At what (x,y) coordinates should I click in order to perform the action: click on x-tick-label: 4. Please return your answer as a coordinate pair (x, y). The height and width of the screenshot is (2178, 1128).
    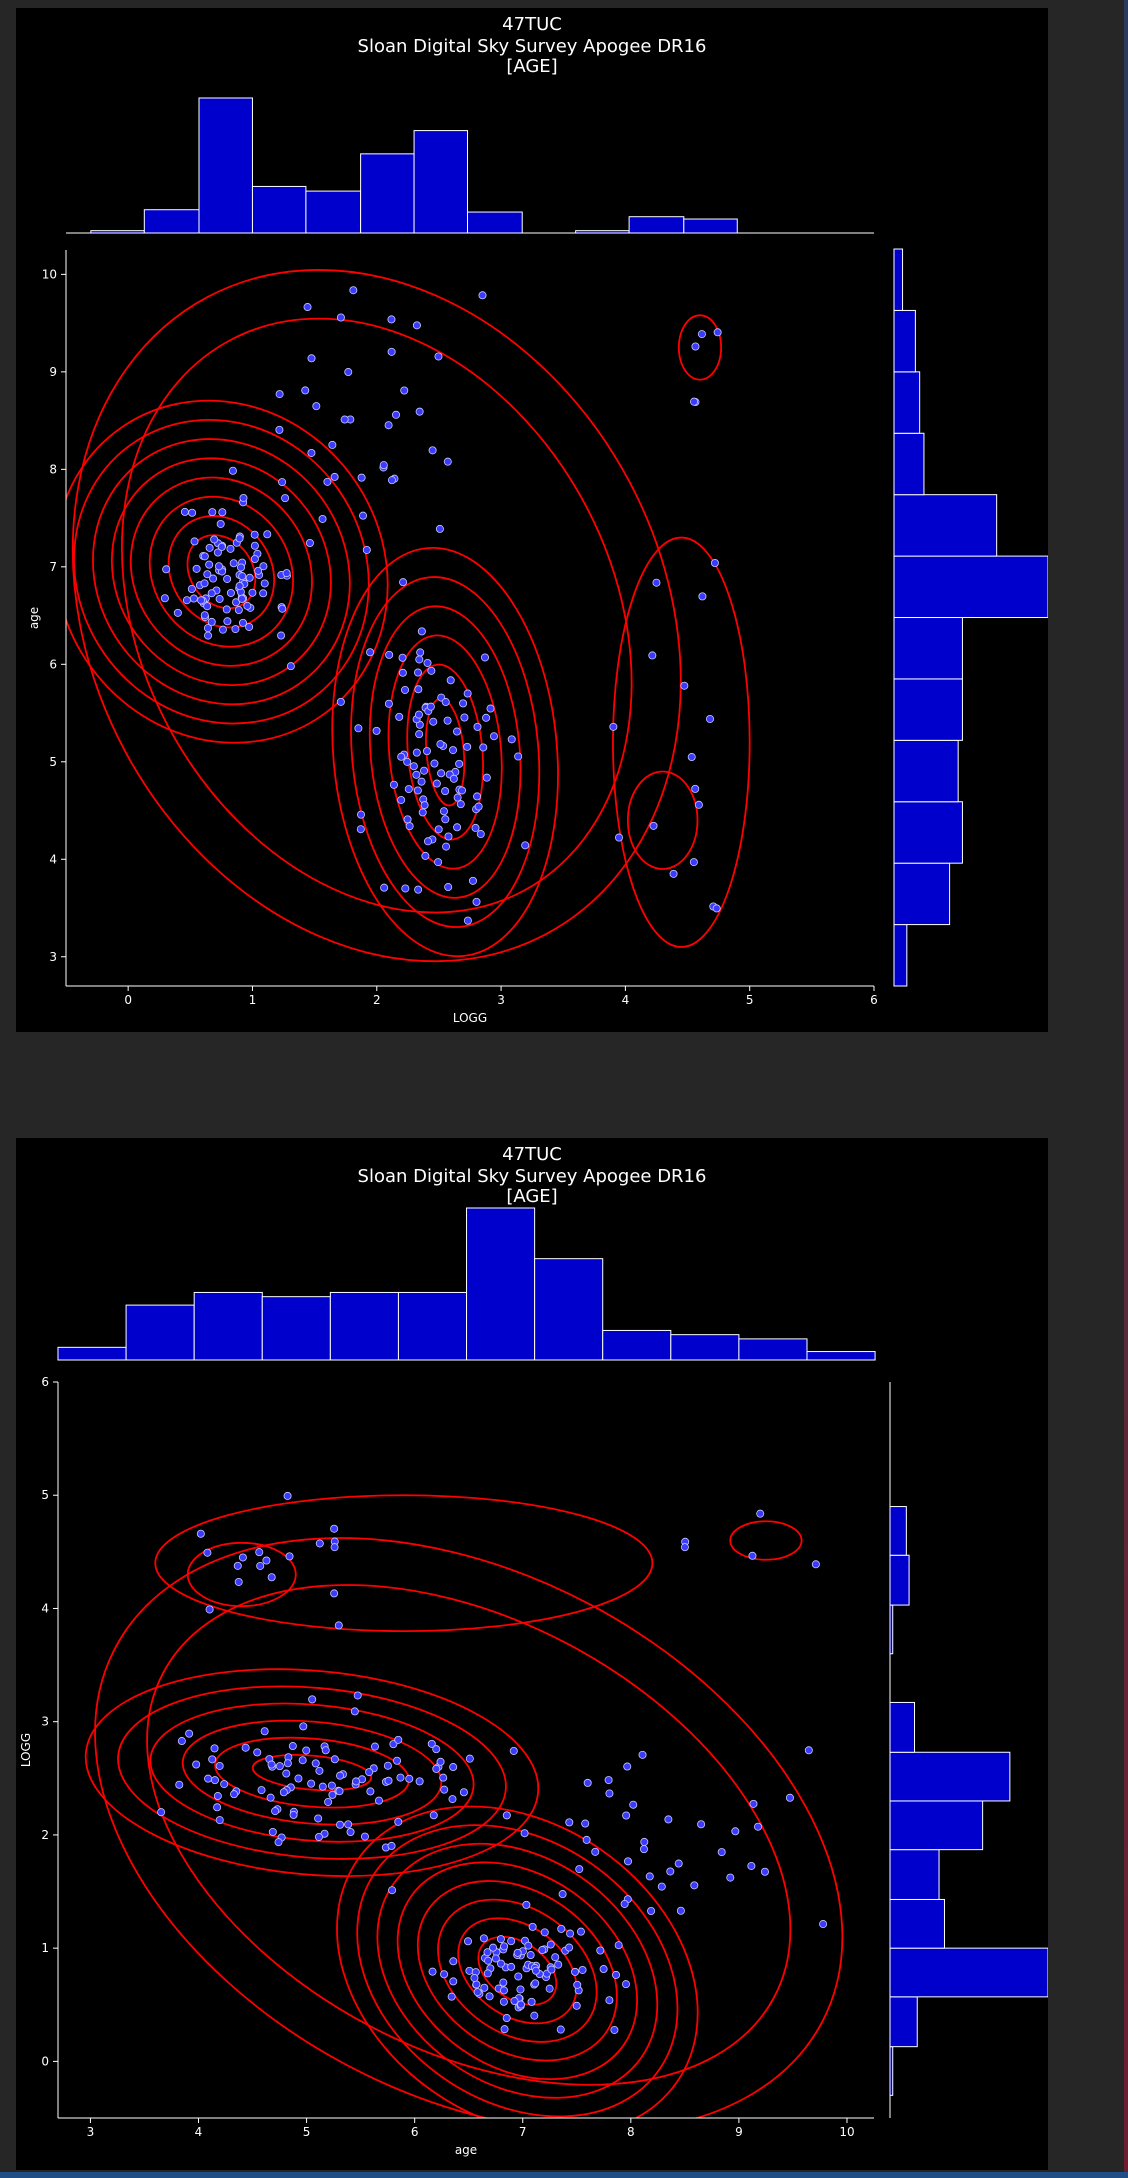
    Looking at the image, I should click on (626, 1000).